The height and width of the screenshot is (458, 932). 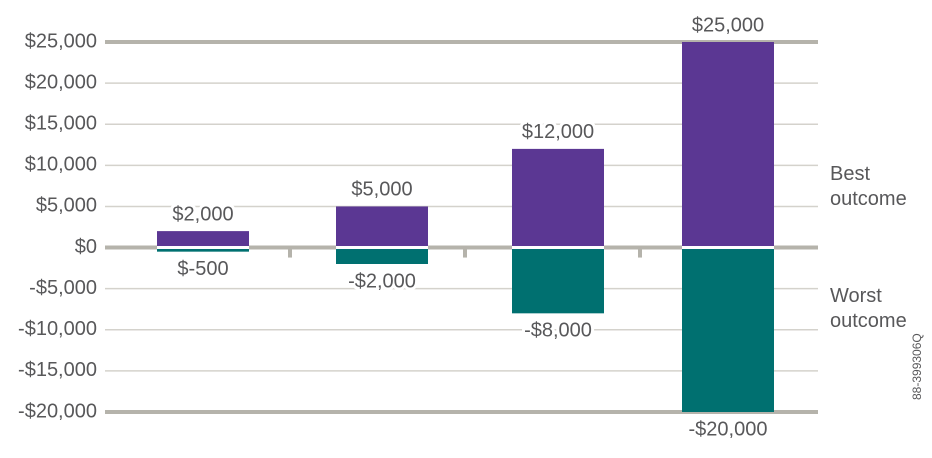 I want to click on y-tick-label: -$20,000, so click(x=57, y=411).